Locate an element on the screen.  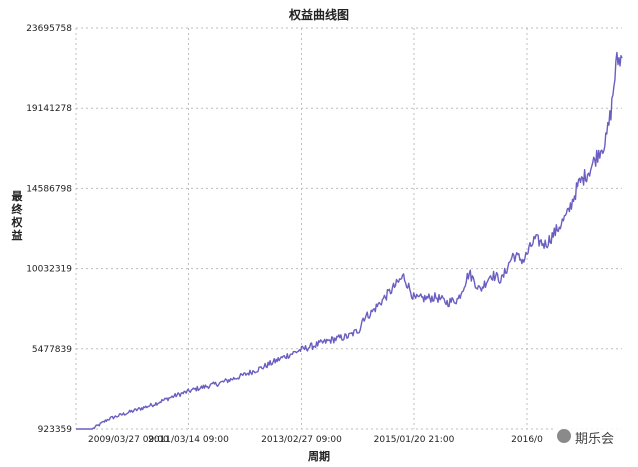
x-tick-label: 2016/0 is located at coordinates (527, 440).